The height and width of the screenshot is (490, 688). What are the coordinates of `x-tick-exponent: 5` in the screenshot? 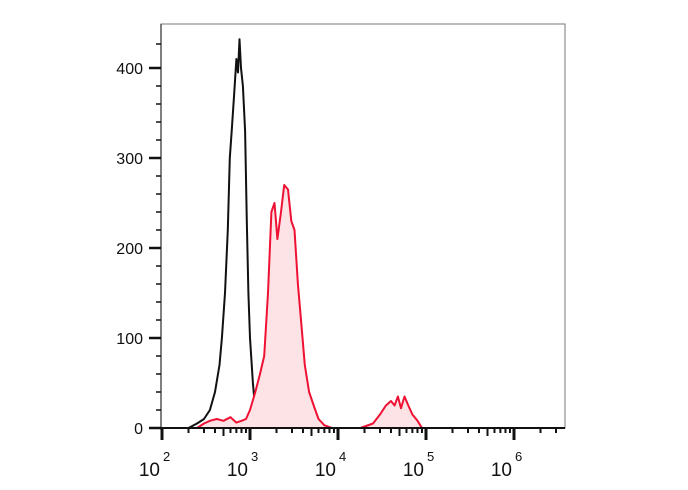 It's located at (430, 456).